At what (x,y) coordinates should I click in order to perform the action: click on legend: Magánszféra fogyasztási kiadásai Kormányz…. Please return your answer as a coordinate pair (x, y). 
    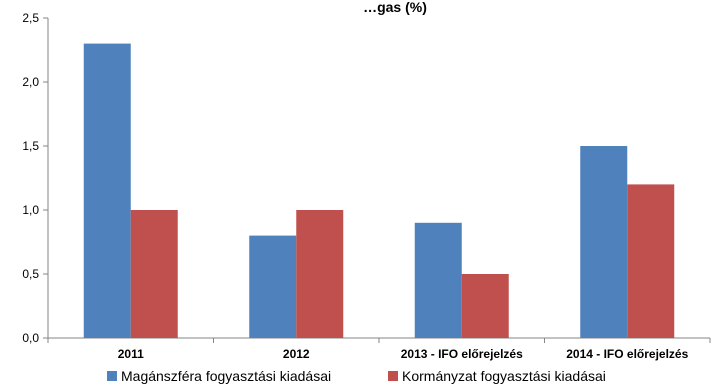
    Looking at the image, I should click on (356, 376).